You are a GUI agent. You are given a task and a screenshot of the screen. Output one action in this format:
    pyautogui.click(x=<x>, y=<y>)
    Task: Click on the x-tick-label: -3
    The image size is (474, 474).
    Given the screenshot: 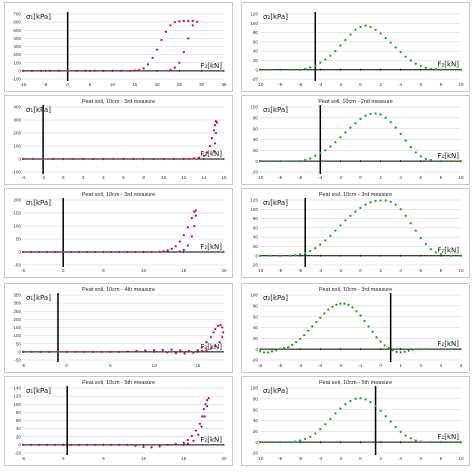 What is the action you would take?
    pyautogui.click(x=320, y=365)
    